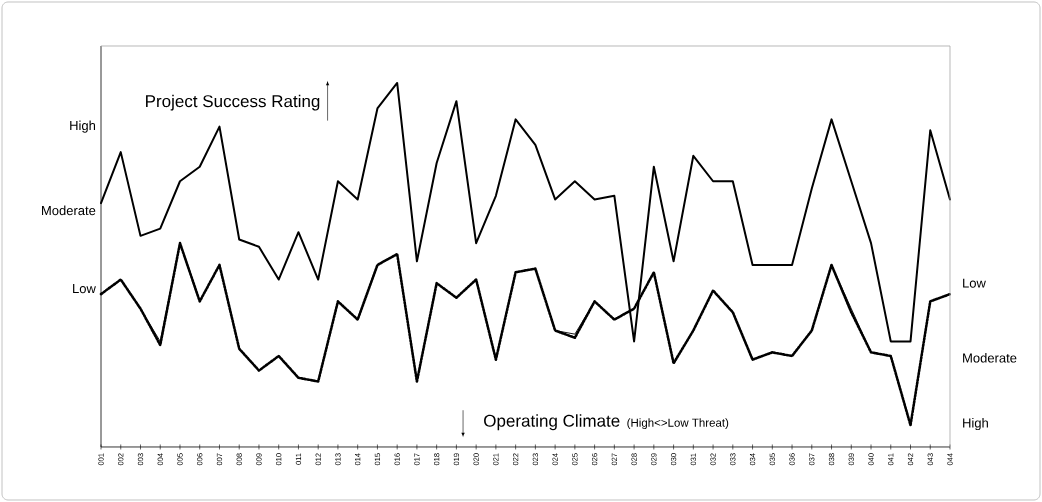  What do you see at coordinates (233, 102) in the screenshot?
I see `y-axis-title: Project Success Rating` at bounding box center [233, 102].